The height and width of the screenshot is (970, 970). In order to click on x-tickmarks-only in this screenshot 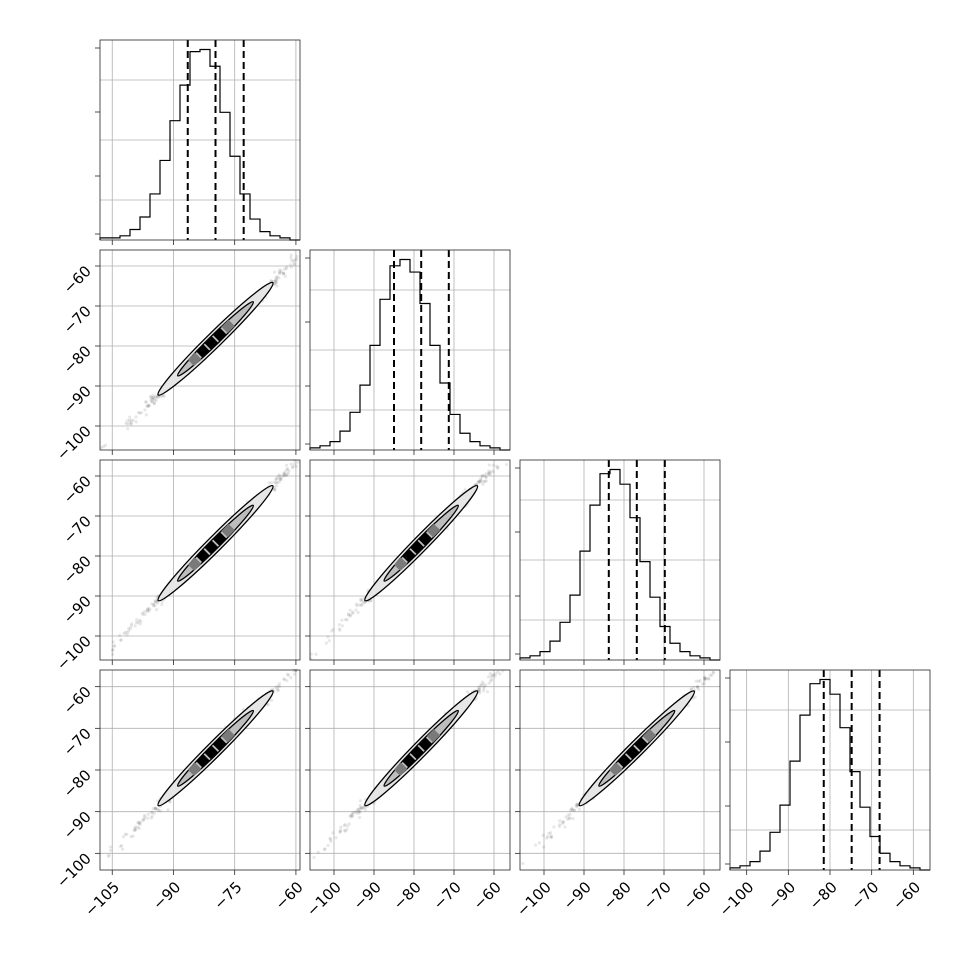, I will do `click(204, 452)`.